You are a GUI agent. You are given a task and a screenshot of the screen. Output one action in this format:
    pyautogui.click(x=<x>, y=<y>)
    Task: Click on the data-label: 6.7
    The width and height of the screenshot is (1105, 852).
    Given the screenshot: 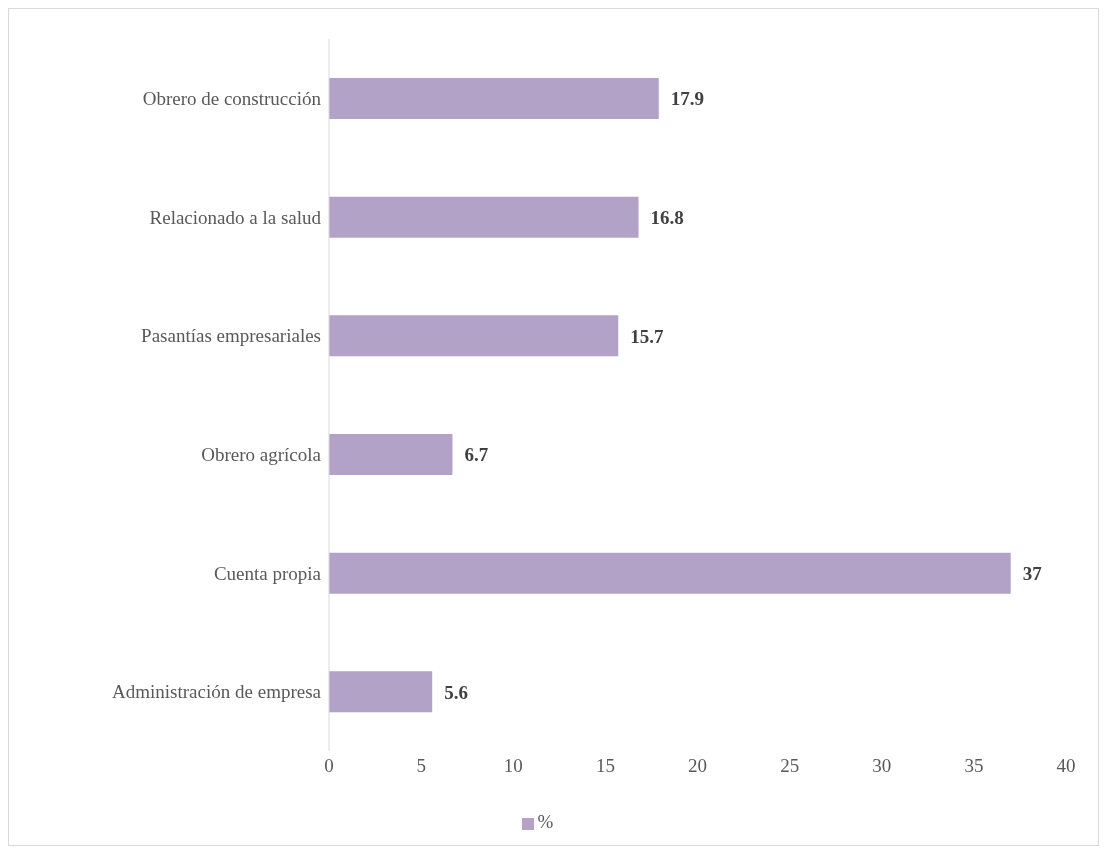 What is the action you would take?
    pyautogui.click(x=476, y=455)
    